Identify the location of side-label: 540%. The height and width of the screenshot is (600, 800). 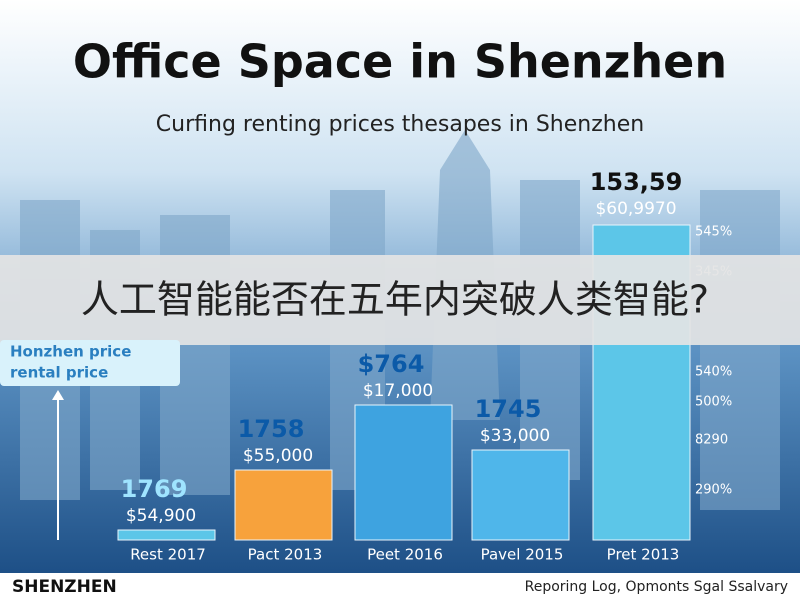
(713, 372).